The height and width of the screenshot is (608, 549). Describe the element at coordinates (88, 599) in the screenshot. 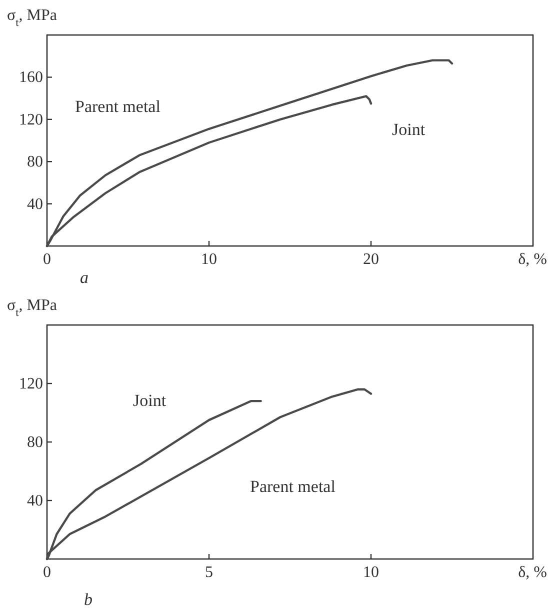

I see `text: b` at that location.